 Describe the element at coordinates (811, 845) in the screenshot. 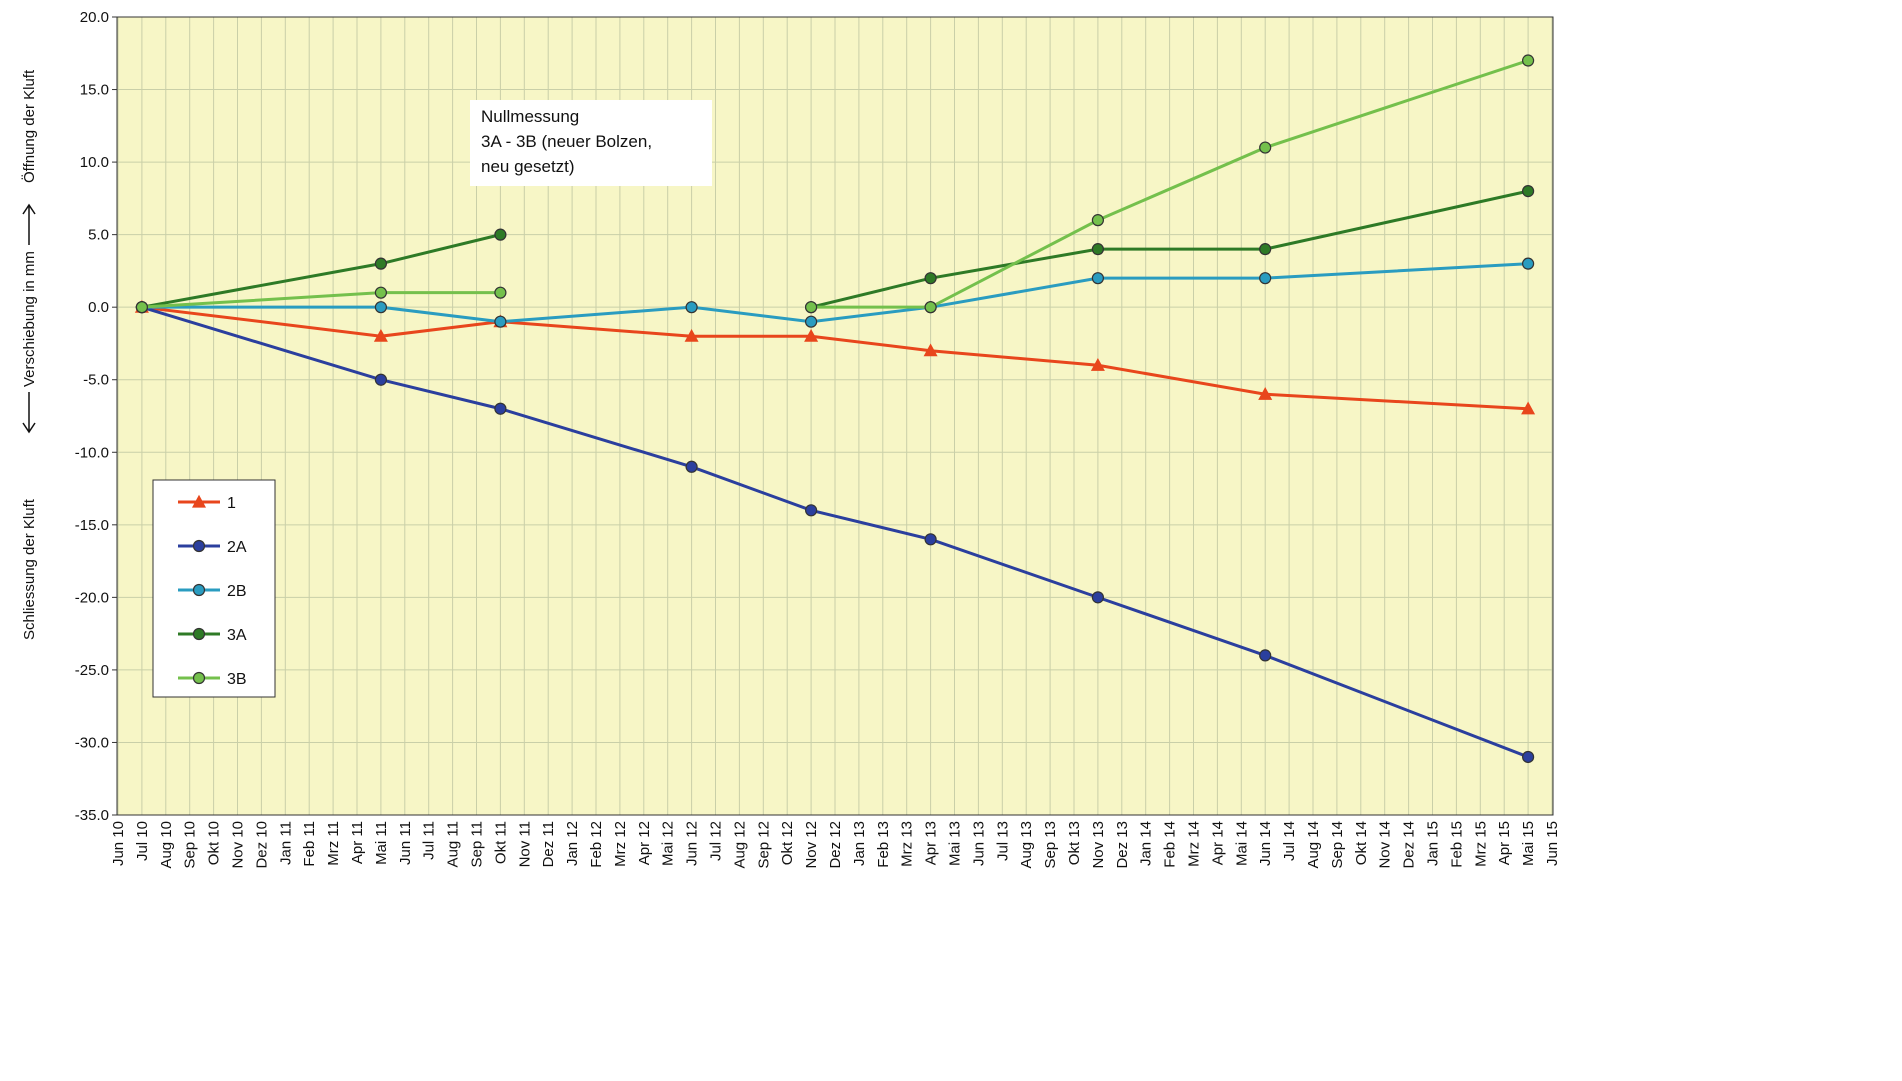

I see `x-tick-label: Nov 12` at that location.